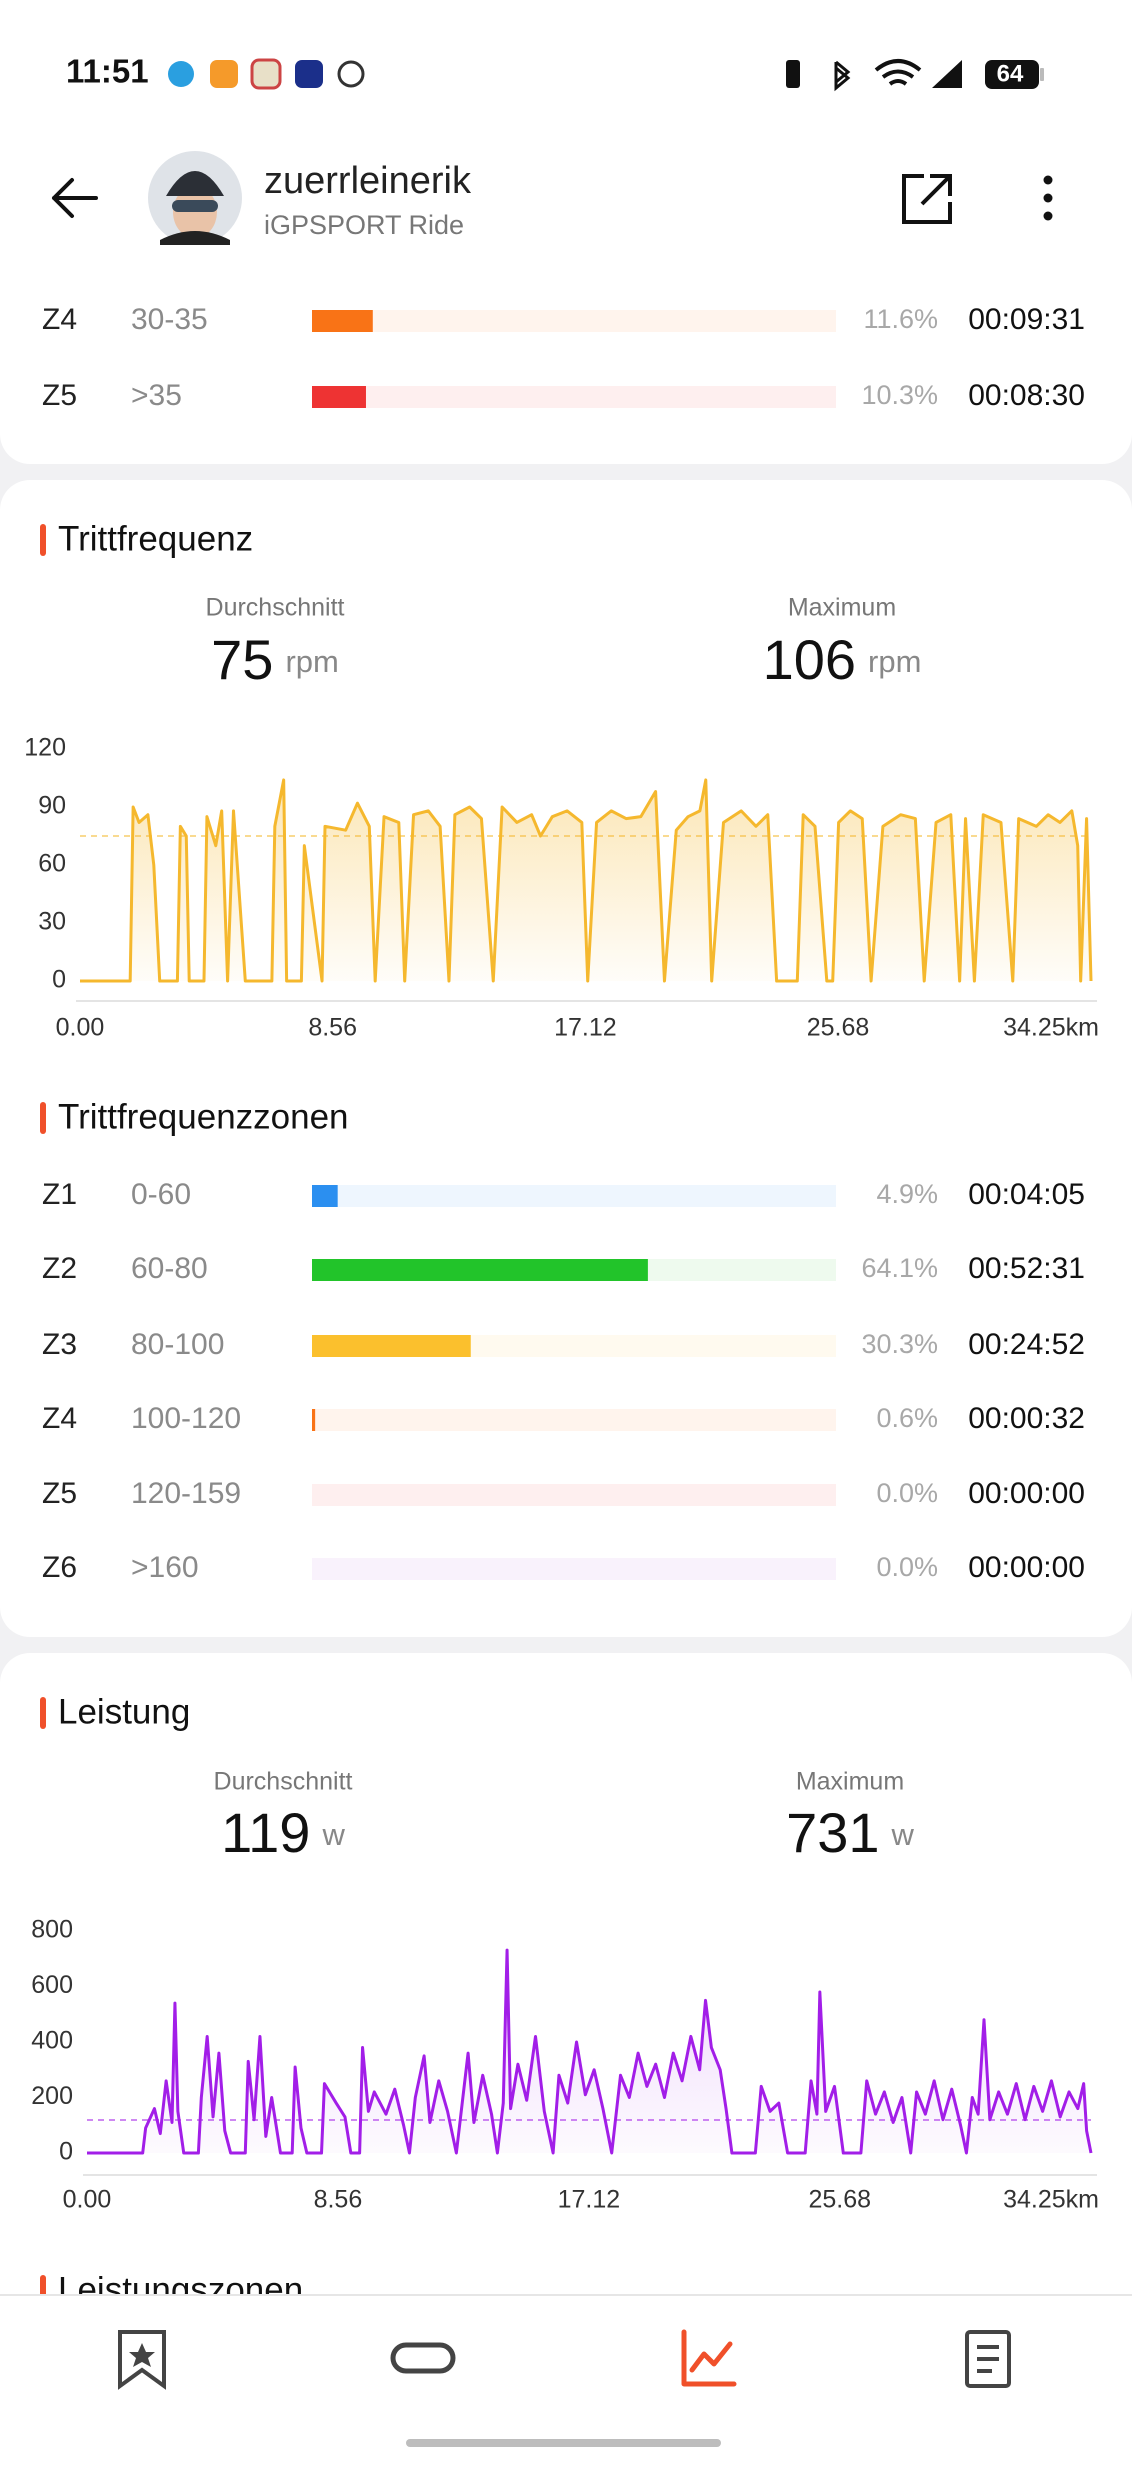 The width and height of the screenshot is (1132, 2467). I want to click on stat-value: 119 w, so click(283, 1832).